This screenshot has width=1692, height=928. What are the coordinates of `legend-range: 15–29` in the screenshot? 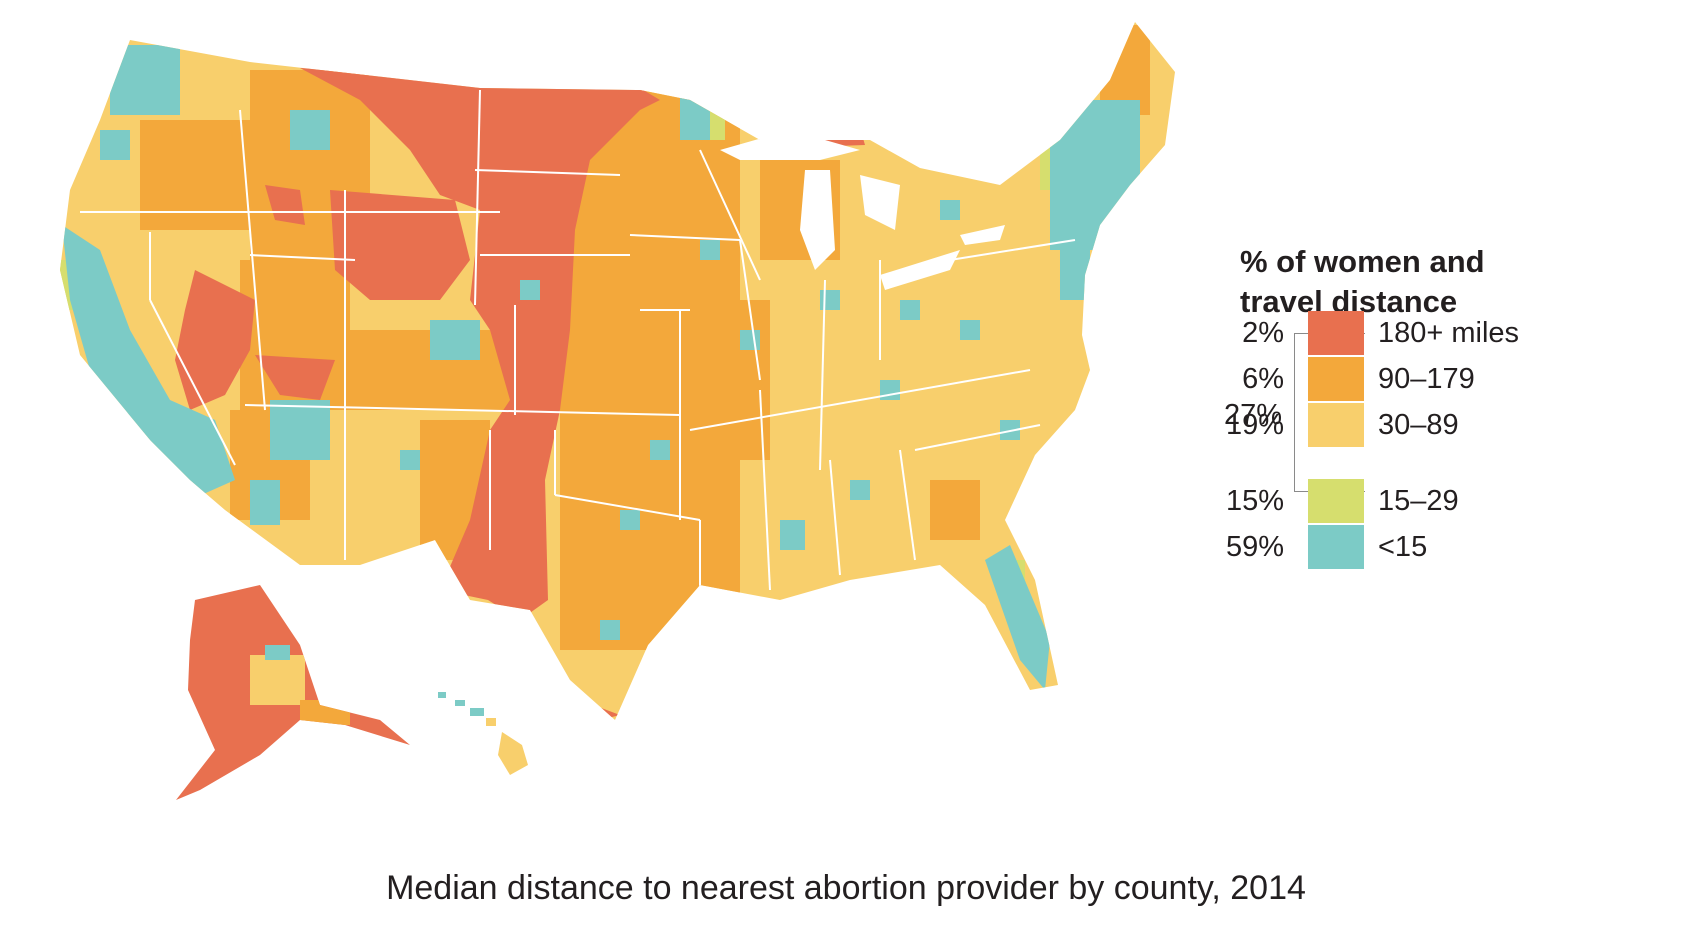 It's located at (1418, 501).